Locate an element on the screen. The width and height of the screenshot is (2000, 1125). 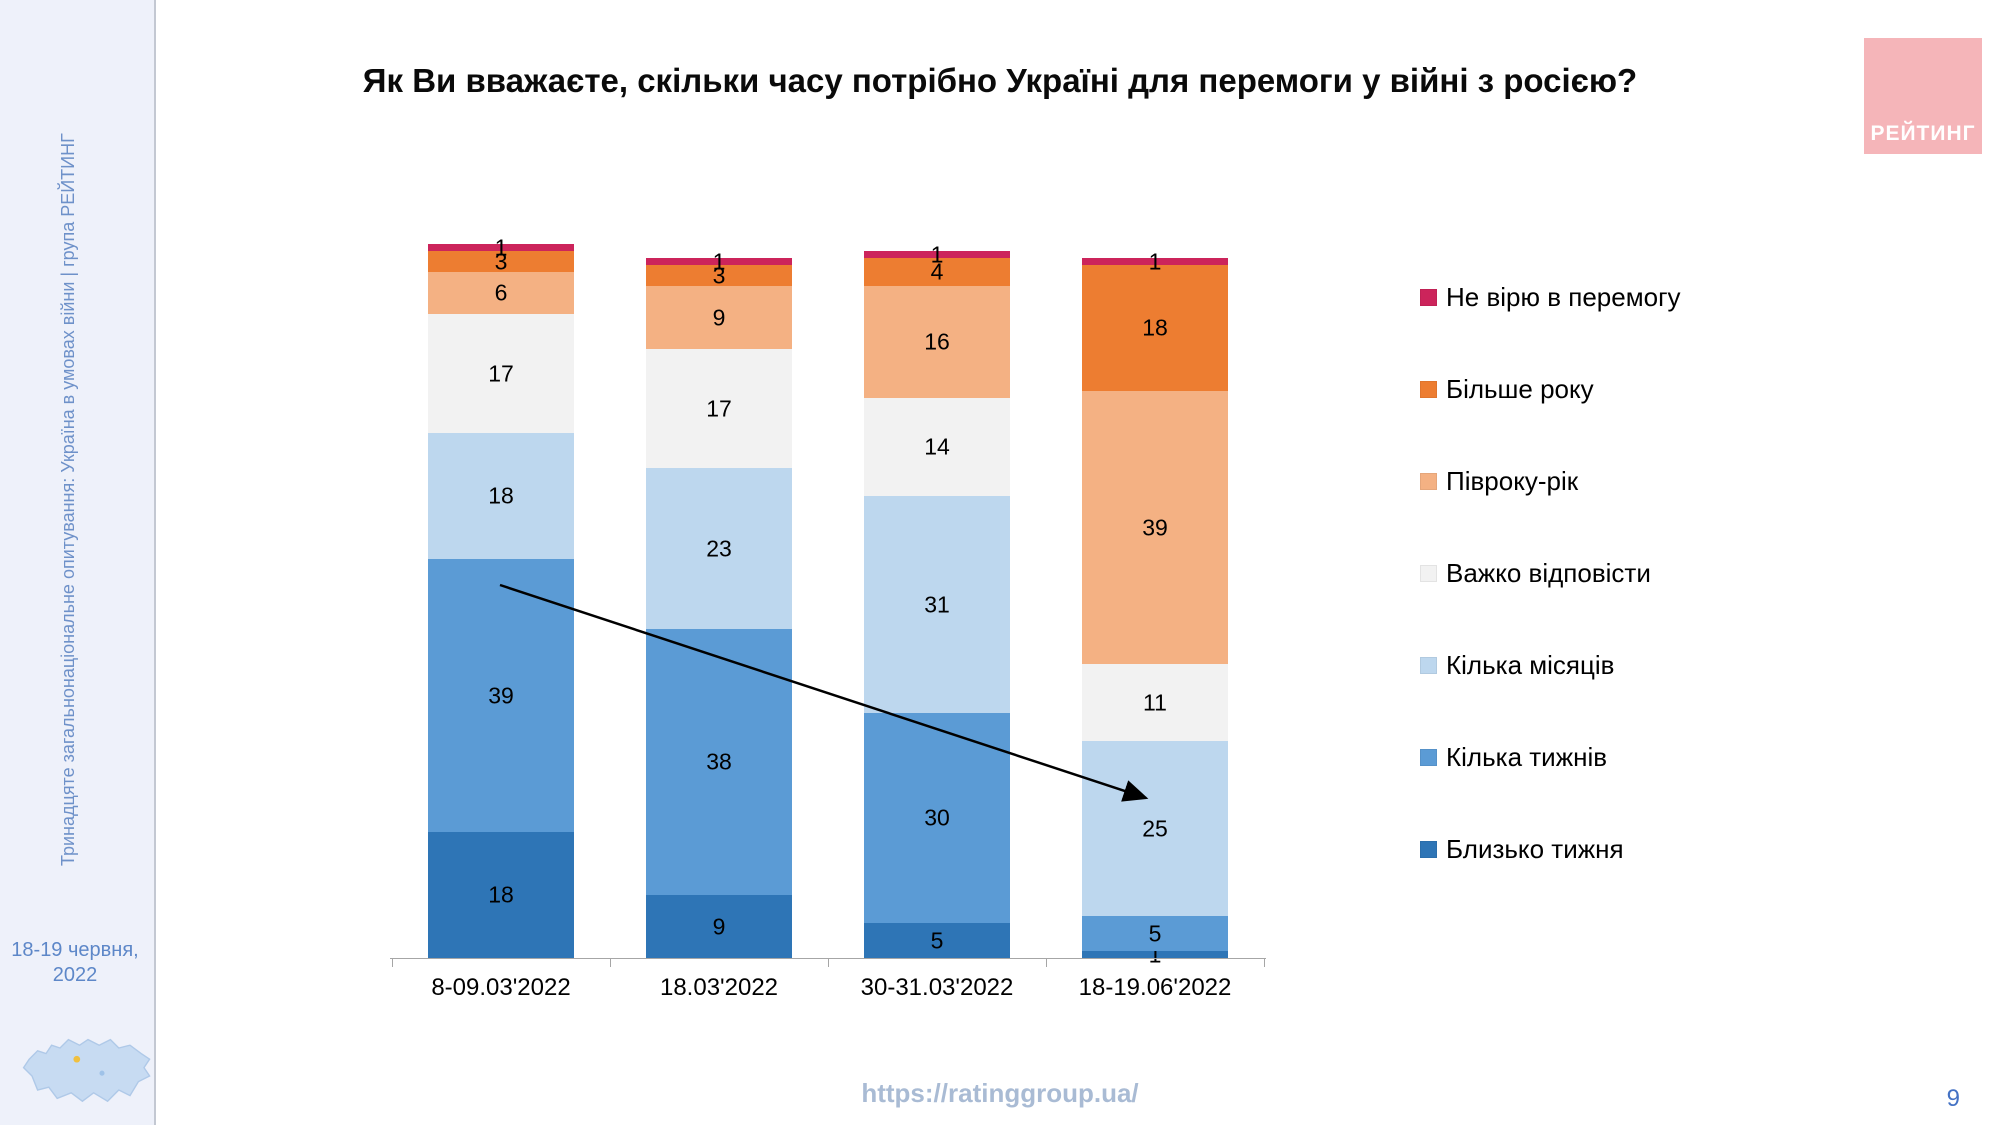
bar-segment: 23 is located at coordinates (719, 548).